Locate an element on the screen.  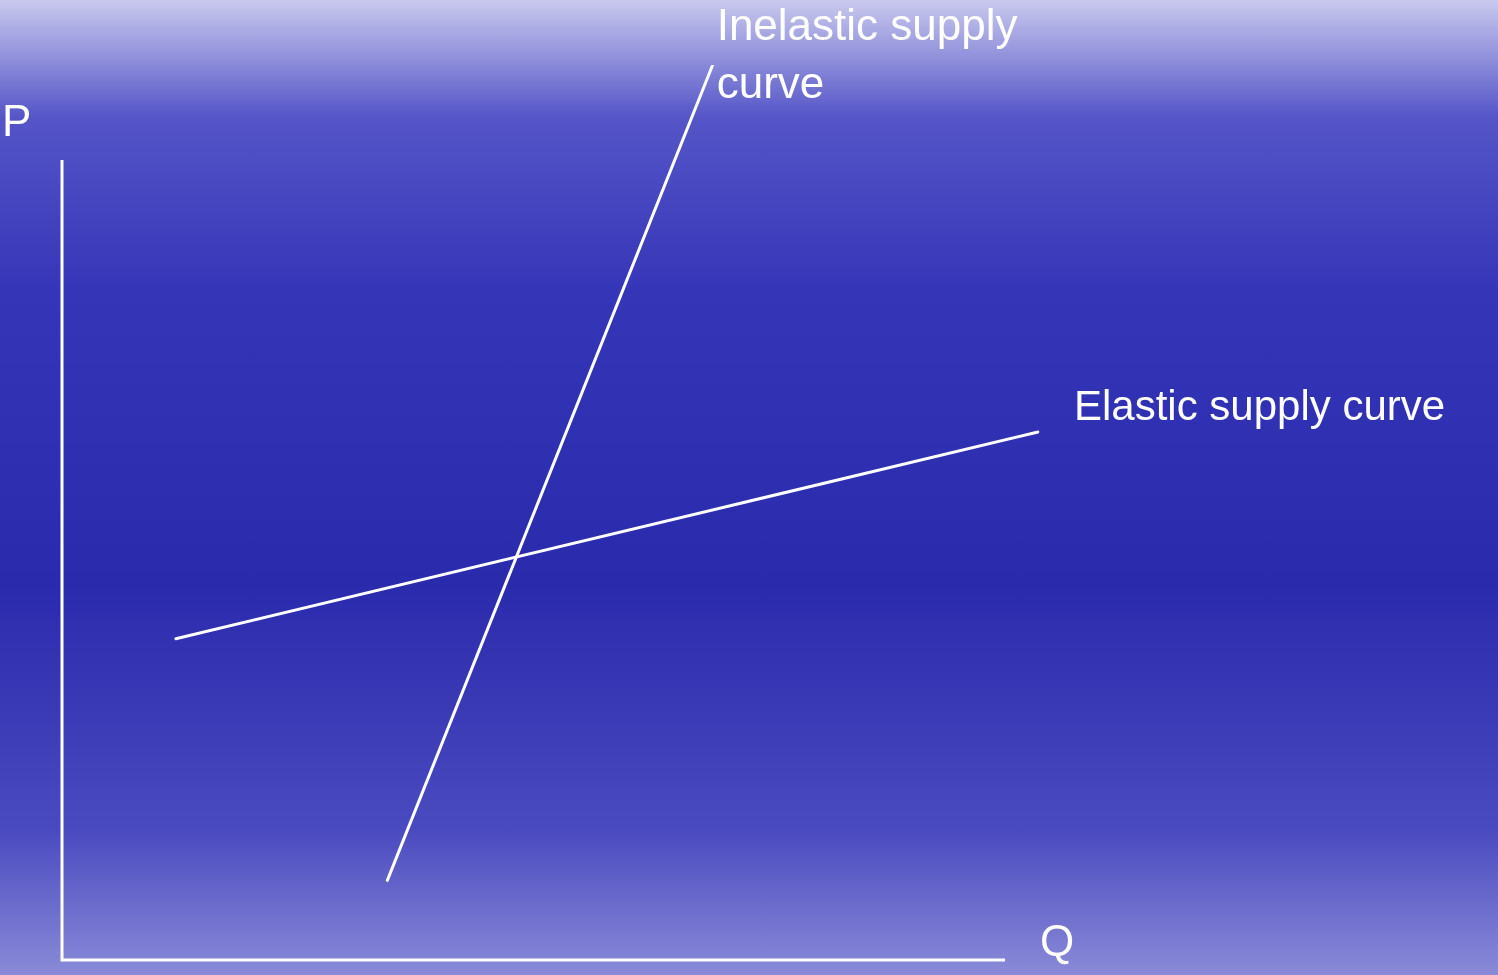
y-axis-title: P is located at coordinates (17, 120).